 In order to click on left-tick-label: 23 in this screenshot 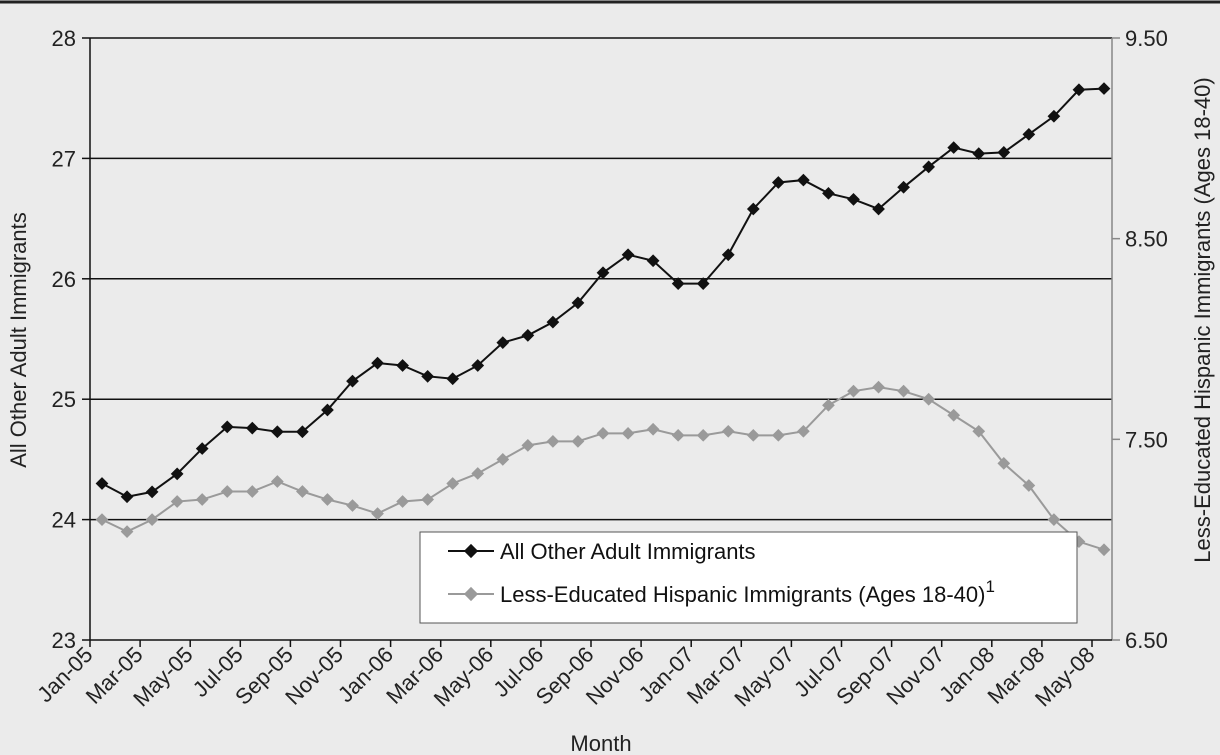, I will do `click(64, 640)`.